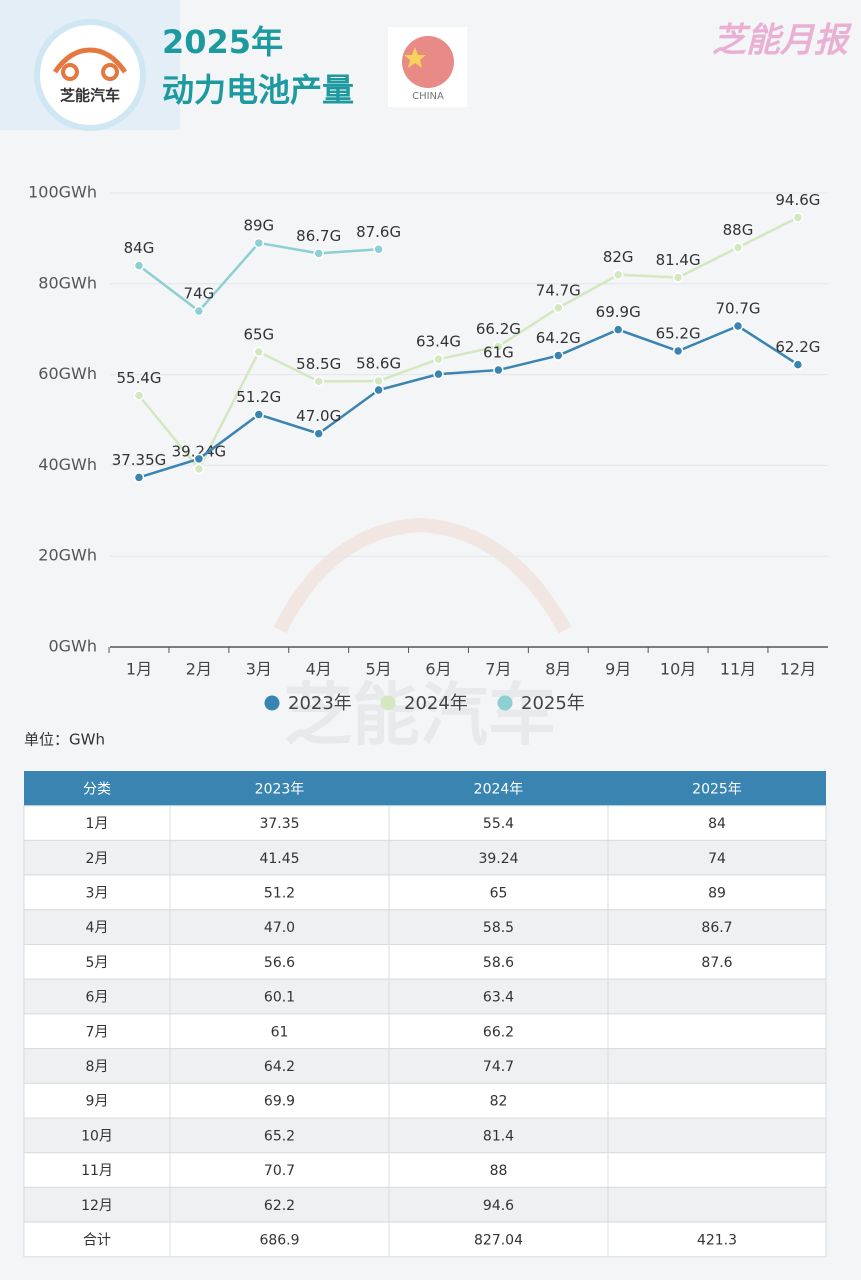 The image size is (861, 1280). I want to click on table-cell: 58.6, so click(498, 963).